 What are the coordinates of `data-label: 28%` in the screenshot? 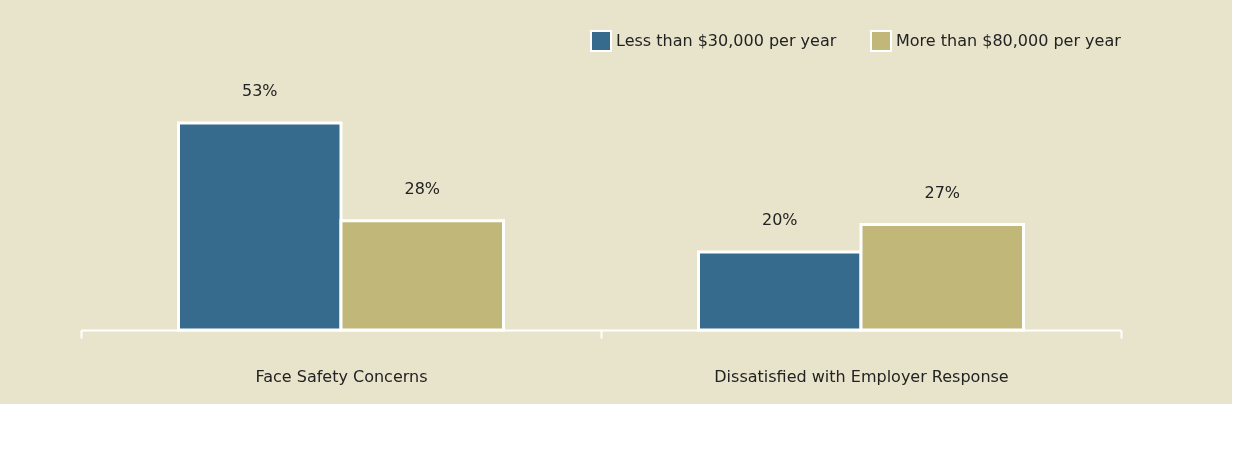 It's located at (422, 188).